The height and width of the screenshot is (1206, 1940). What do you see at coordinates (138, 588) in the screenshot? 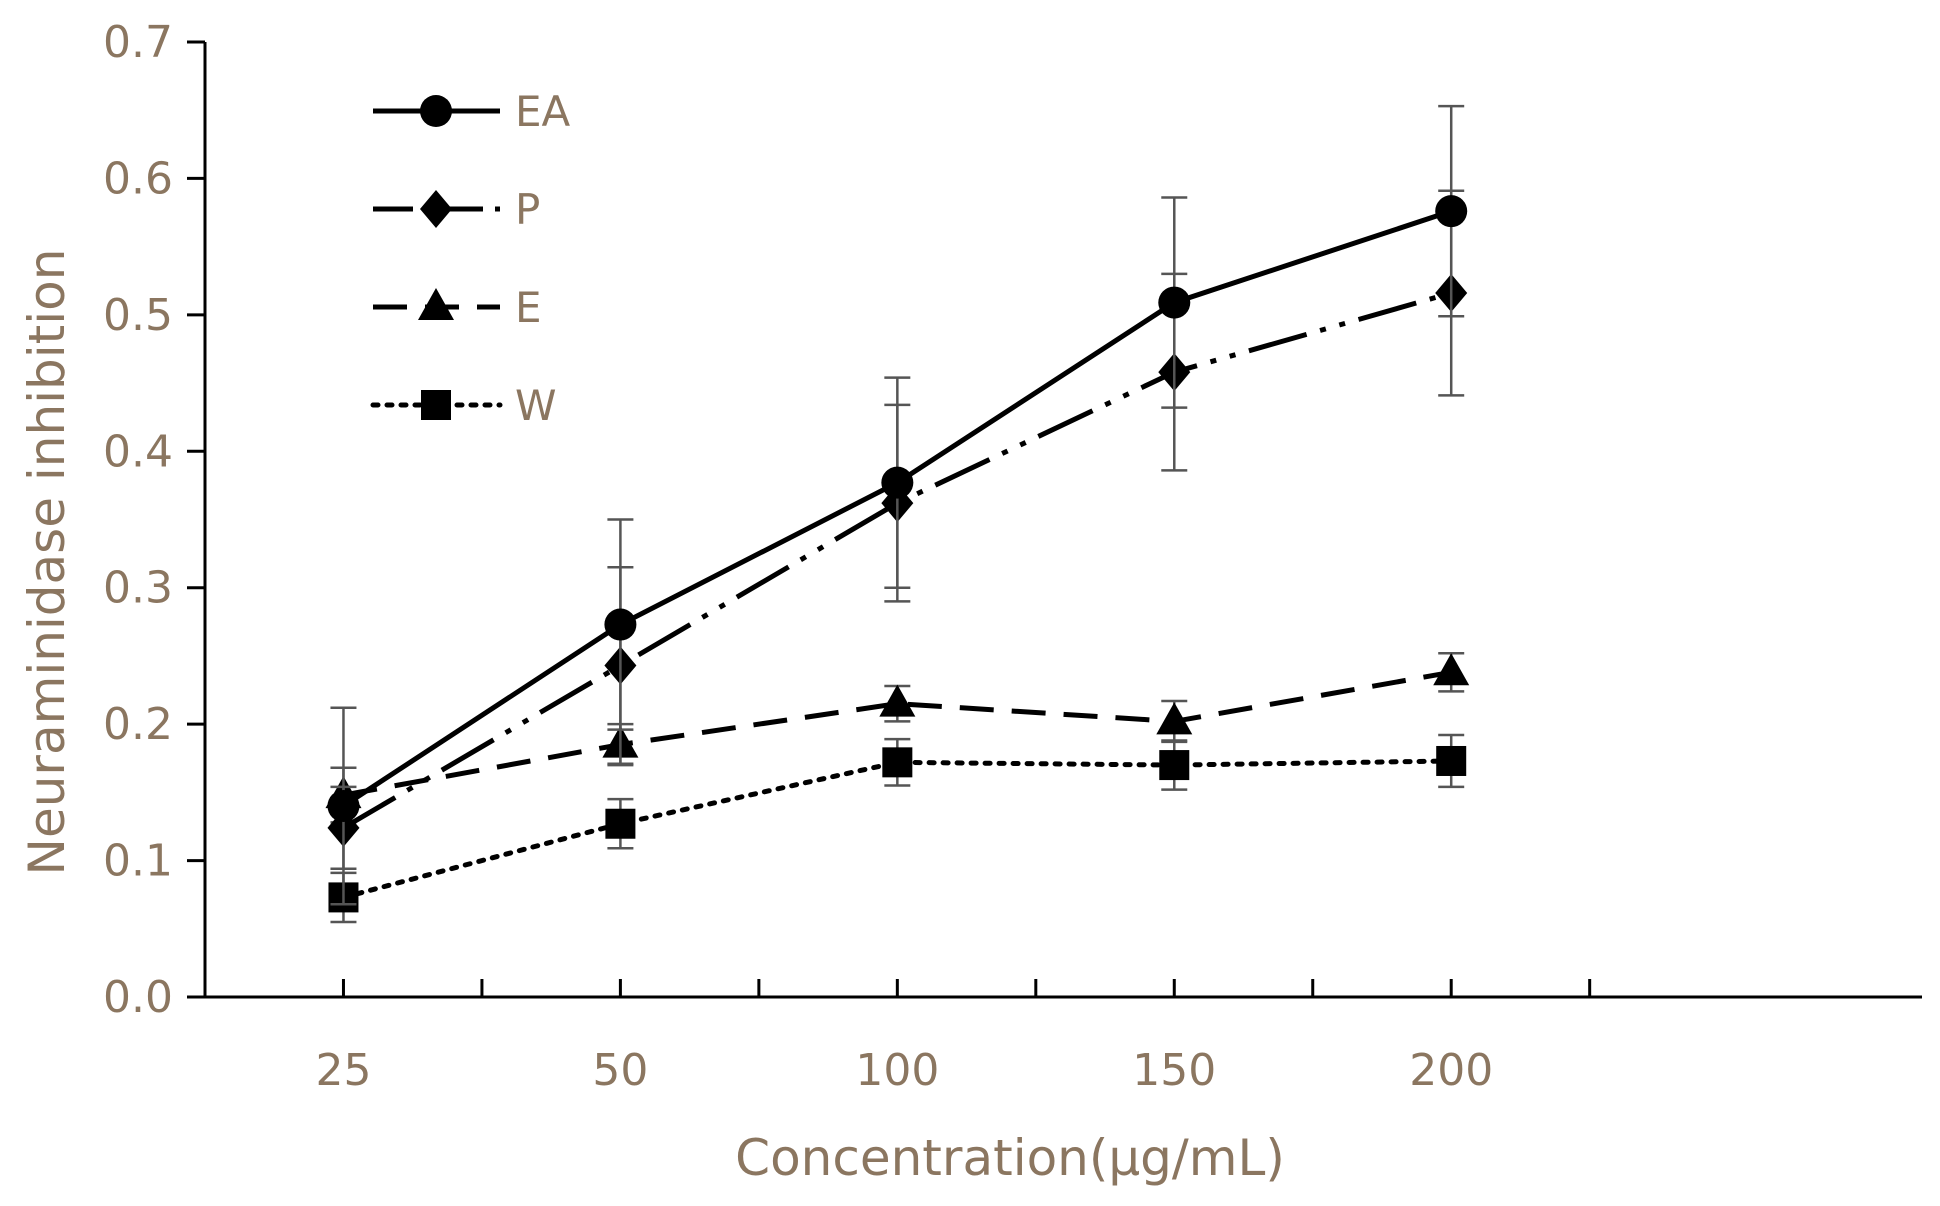
I see `y-tick-label: 0.3` at bounding box center [138, 588].